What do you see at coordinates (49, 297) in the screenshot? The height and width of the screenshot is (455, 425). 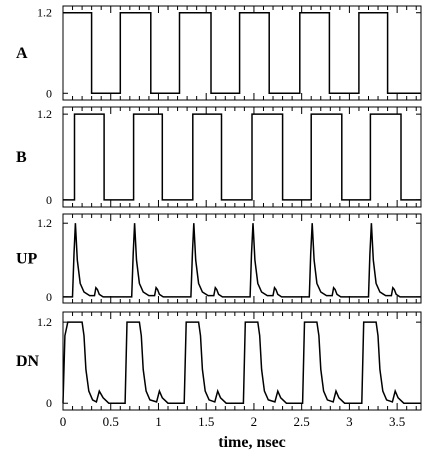 I see `ytick-label-up-0: 0` at bounding box center [49, 297].